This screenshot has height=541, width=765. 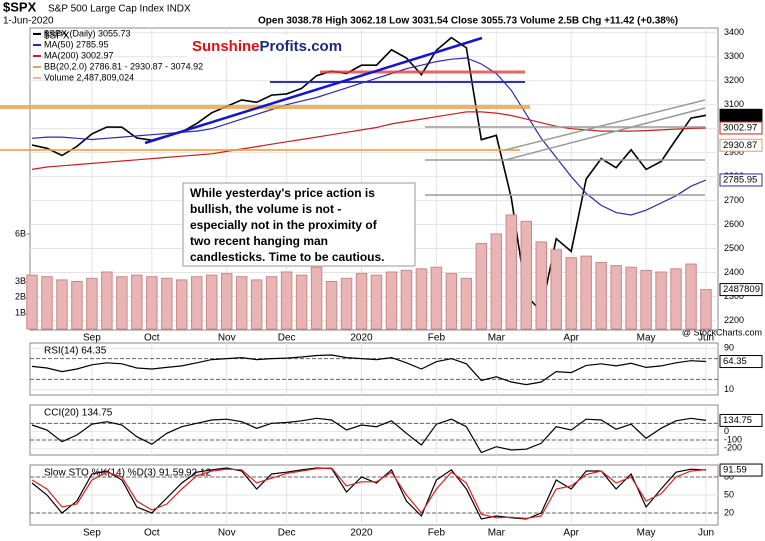 What do you see at coordinates (198, 473) in the screenshot?
I see `panel-title: 92.12` at bounding box center [198, 473].